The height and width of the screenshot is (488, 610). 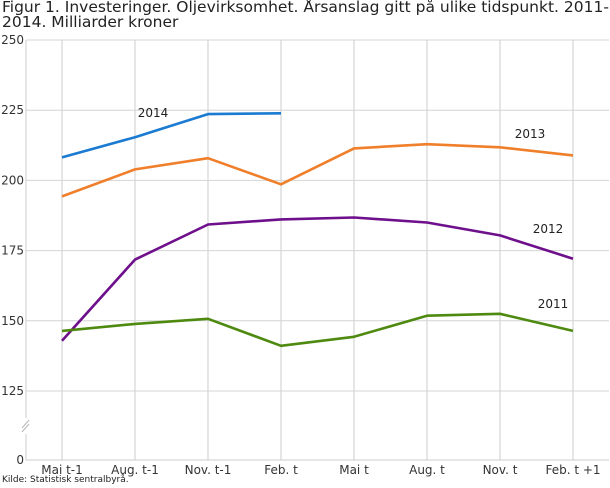 What do you see at coordinates (530, 134) in the screenshot?
I see `series-label-2013: 2013` at bounding box center [530, 134].